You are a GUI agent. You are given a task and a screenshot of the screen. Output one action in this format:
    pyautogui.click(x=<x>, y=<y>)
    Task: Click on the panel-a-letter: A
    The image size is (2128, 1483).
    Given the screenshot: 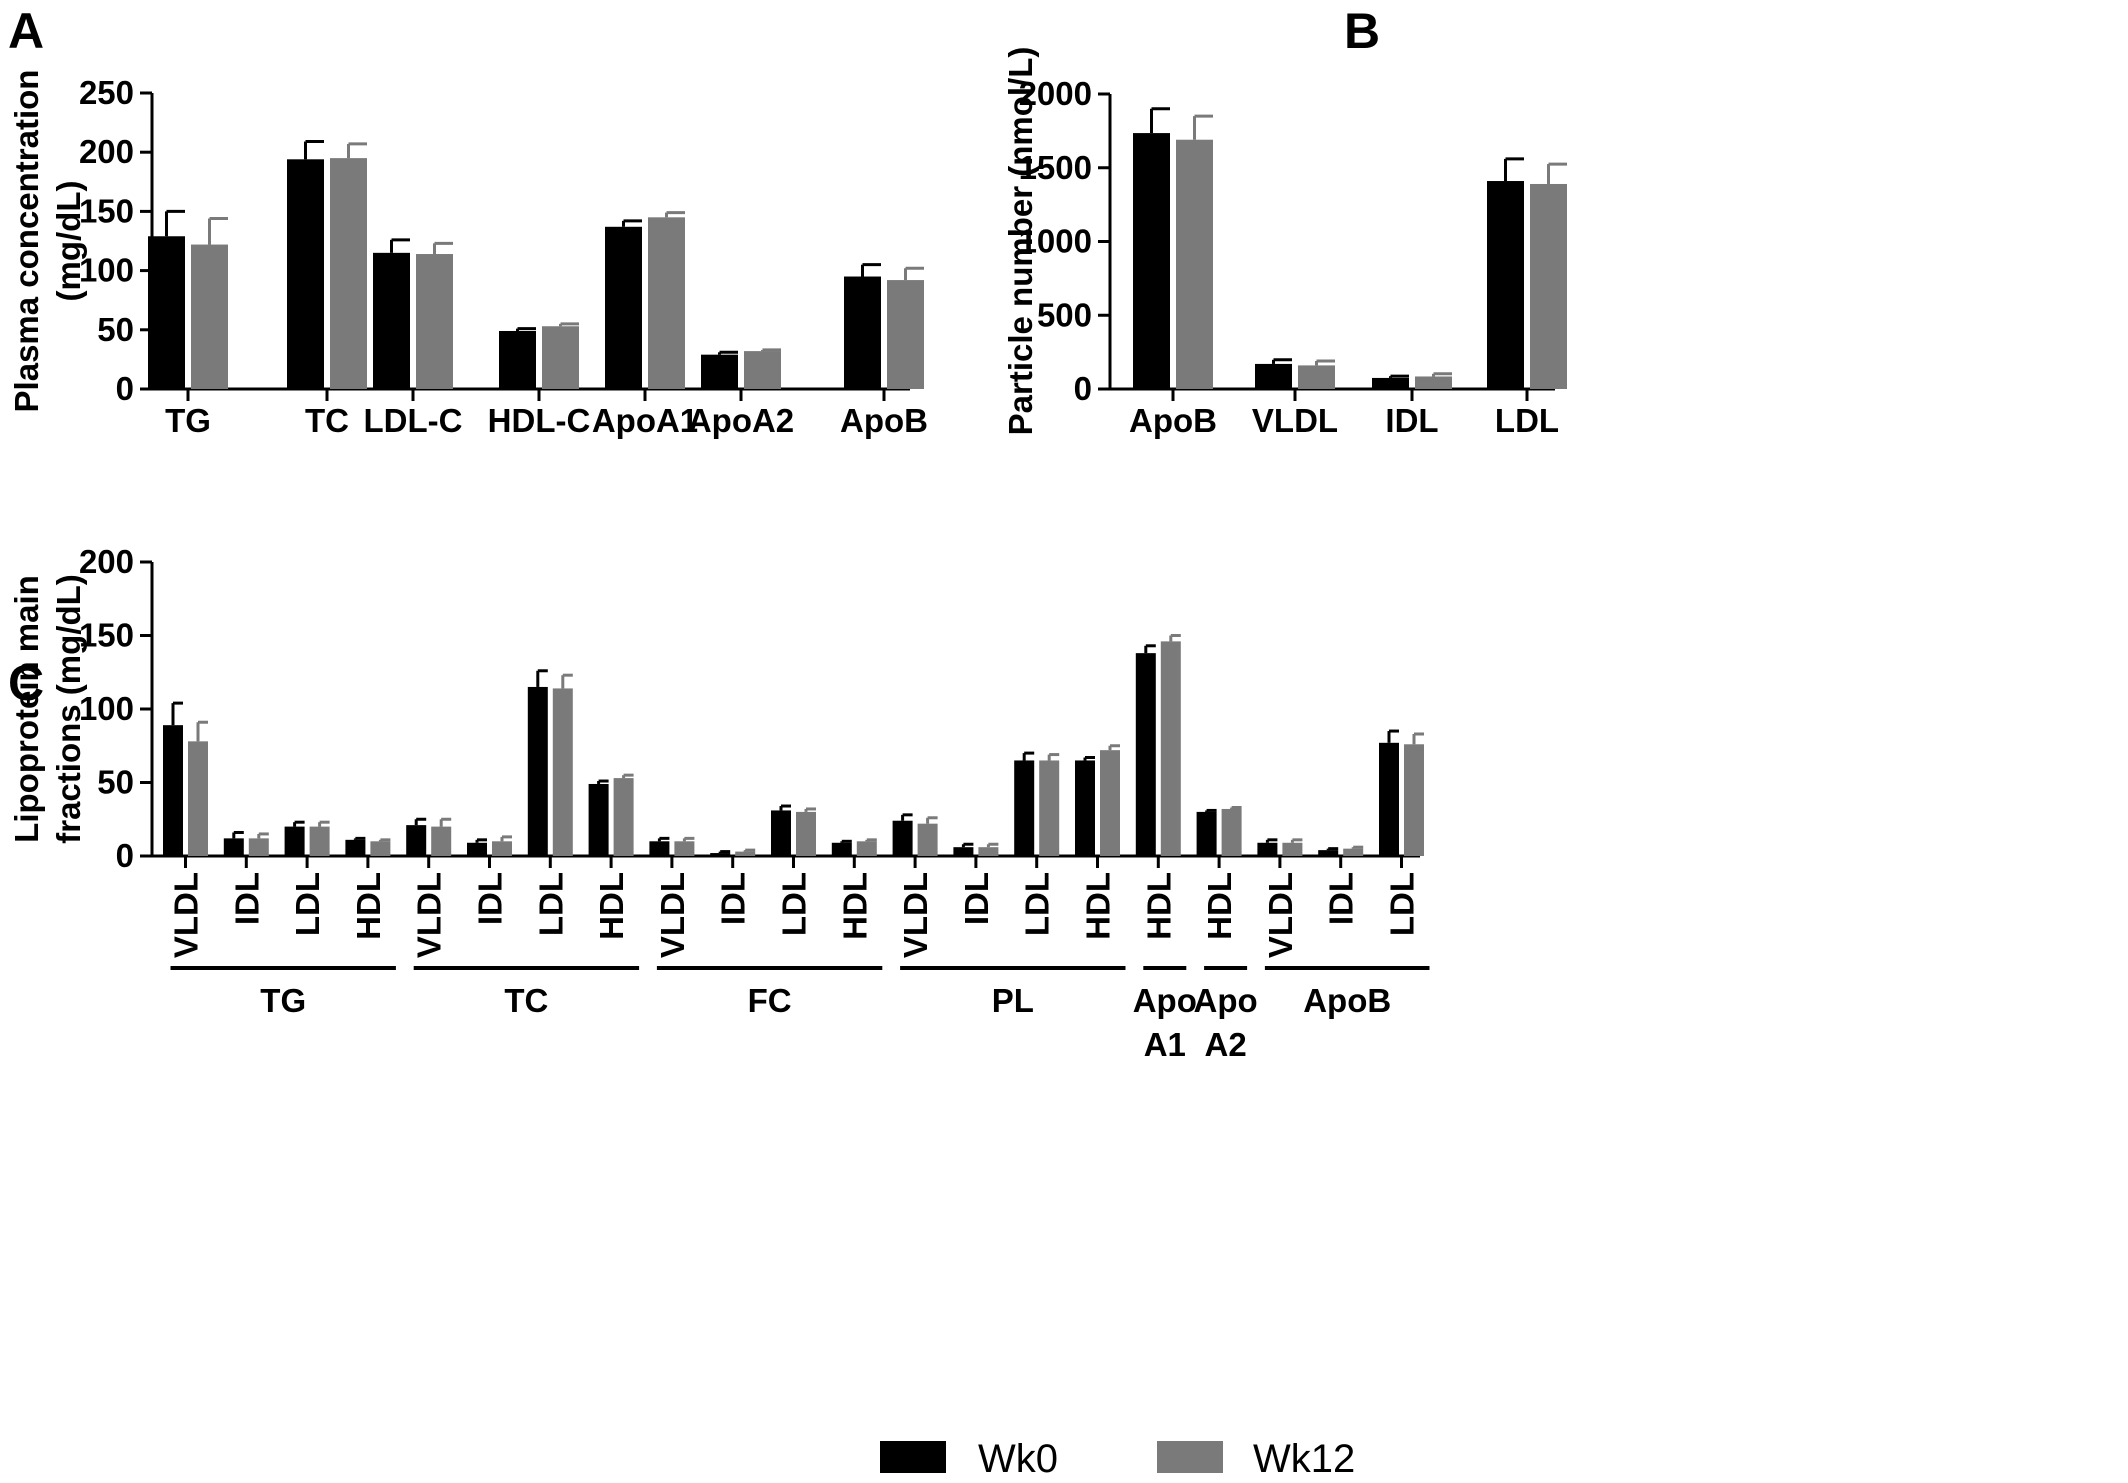 What is the action you would take?
    pyautogui.click(x=26, y=31)
    